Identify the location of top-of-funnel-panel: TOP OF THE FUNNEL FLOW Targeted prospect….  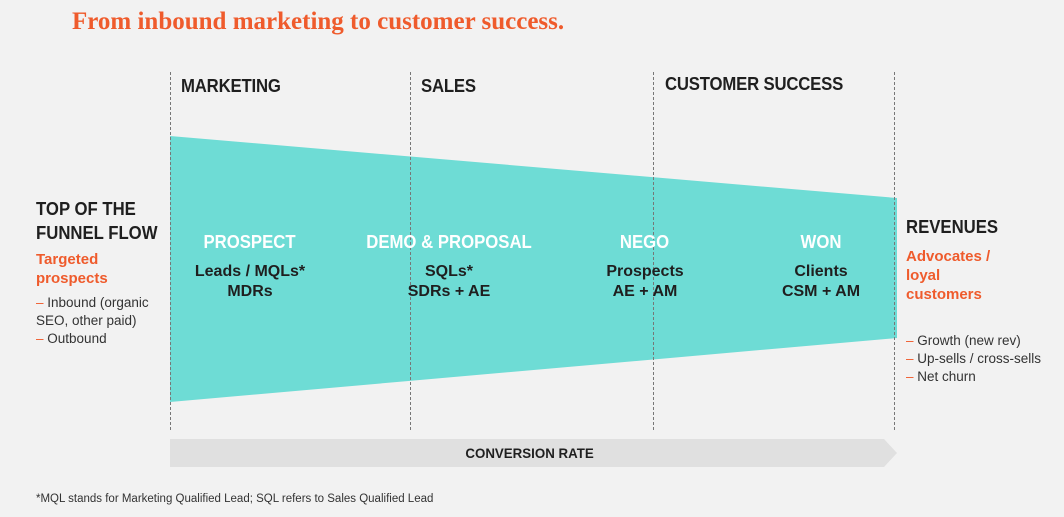
(103, 272).